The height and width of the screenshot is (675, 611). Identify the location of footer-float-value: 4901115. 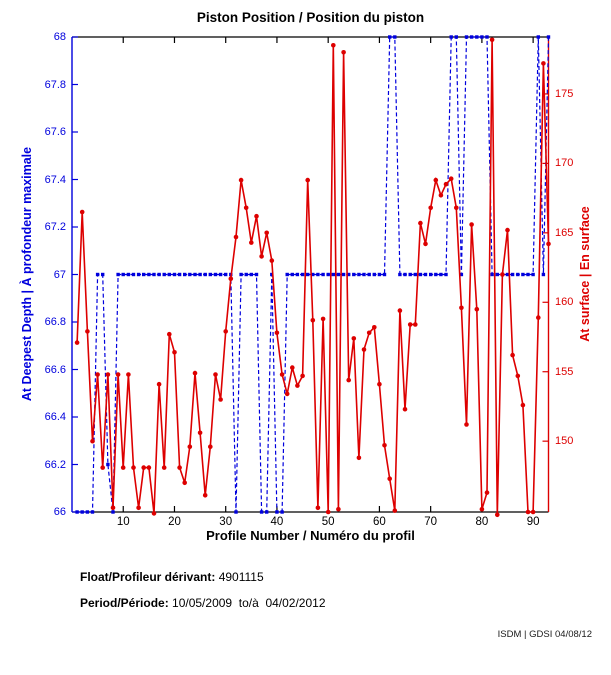
(241, 577).